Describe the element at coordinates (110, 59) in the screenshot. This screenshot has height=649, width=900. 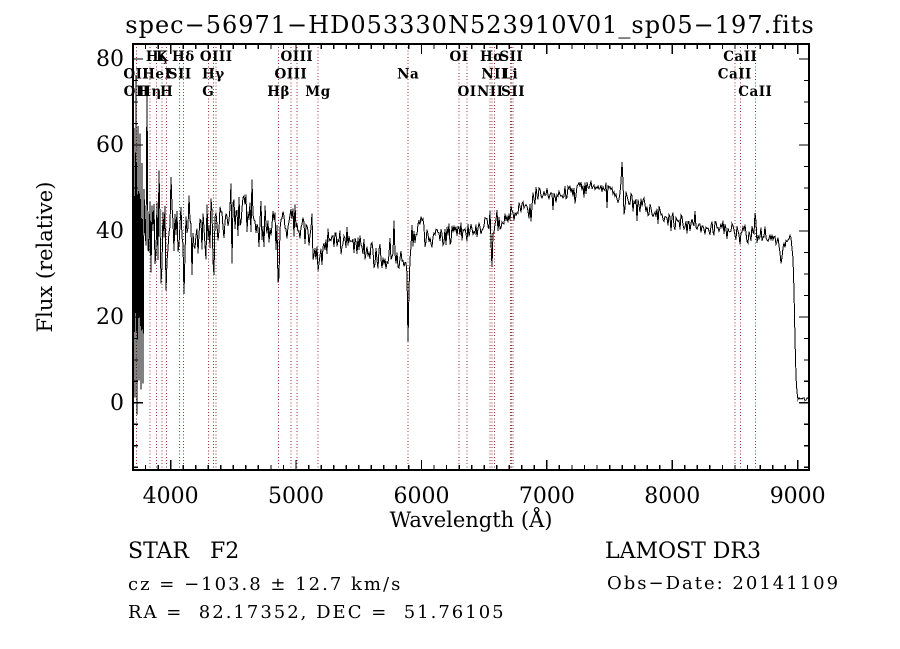
I see `y-tick-label: 80` at that location.